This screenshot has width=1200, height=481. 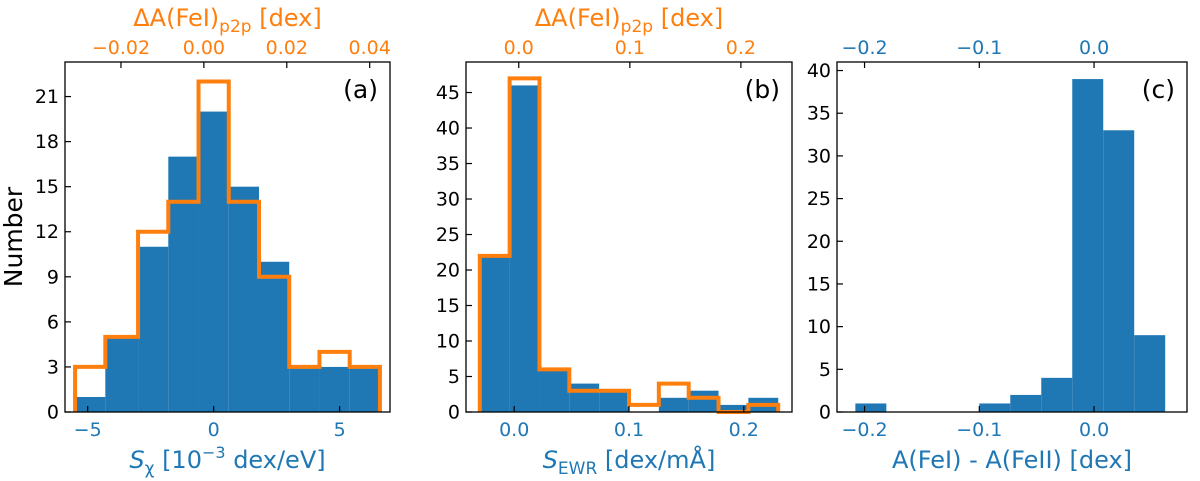 I want to click on top-tick-label: −0.02, so click(x=121, y=48).